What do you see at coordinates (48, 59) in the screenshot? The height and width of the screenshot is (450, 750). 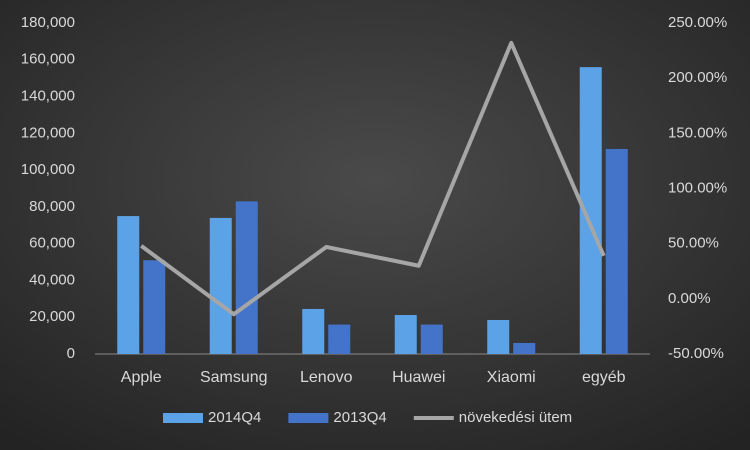 I see `y-tick-label: 160,000` at bounding box center [48, 59].